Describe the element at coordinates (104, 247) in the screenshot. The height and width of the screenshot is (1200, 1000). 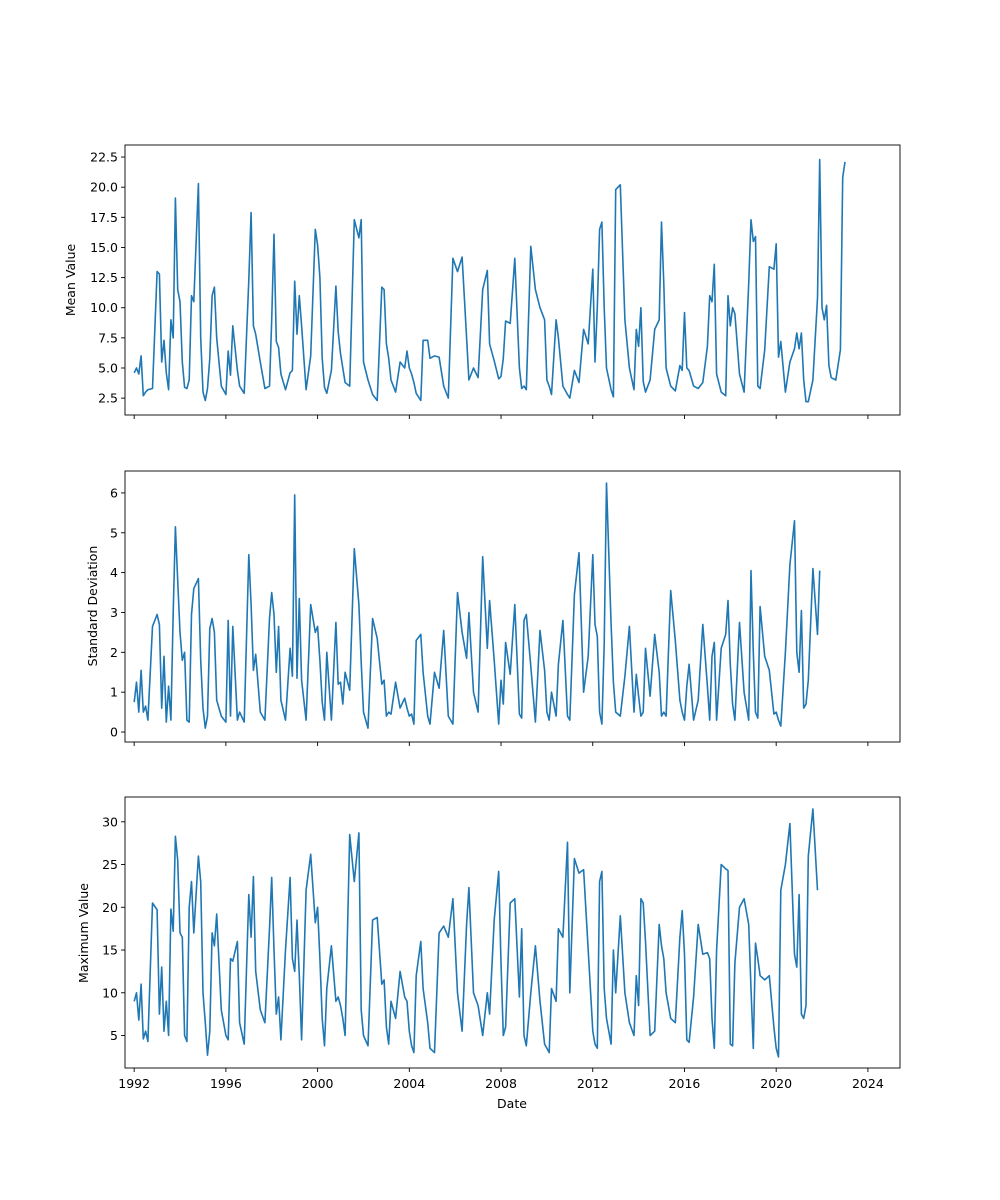
I see `y-tick-label: 15.0` at that location.